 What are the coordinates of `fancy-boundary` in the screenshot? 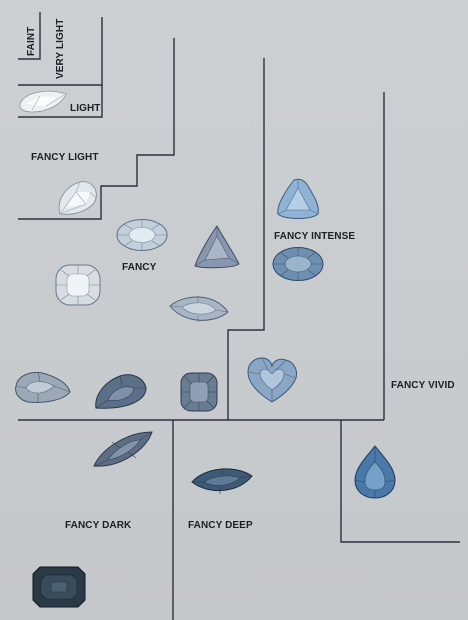 It's located at (246, 239).